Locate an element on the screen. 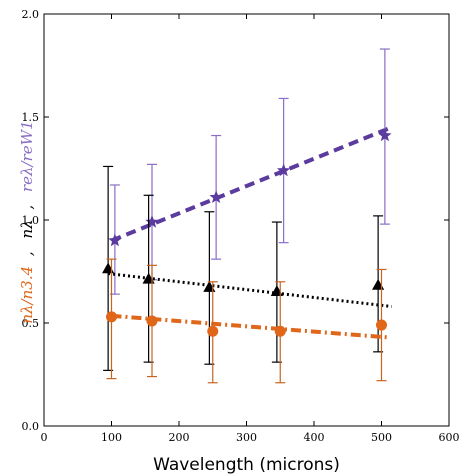 The height and width of the screenshot is (475, 463). y-tick-label: 1.0 is located at coordinates (31, 220).